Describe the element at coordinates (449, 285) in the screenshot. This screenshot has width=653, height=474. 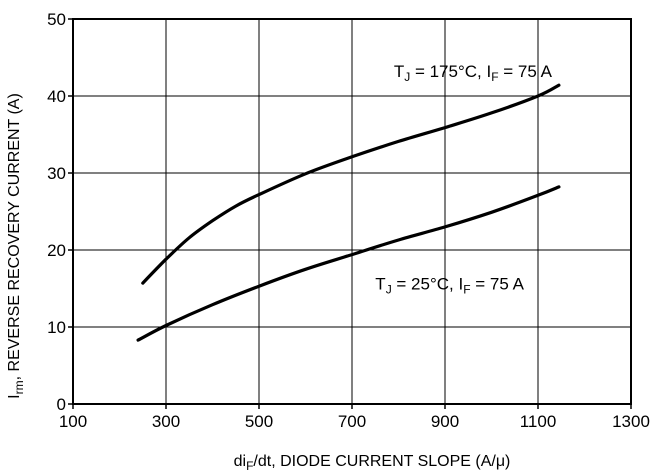
I see `annotation-25c: TJ = 25°C, IF = 75 A` at that location.